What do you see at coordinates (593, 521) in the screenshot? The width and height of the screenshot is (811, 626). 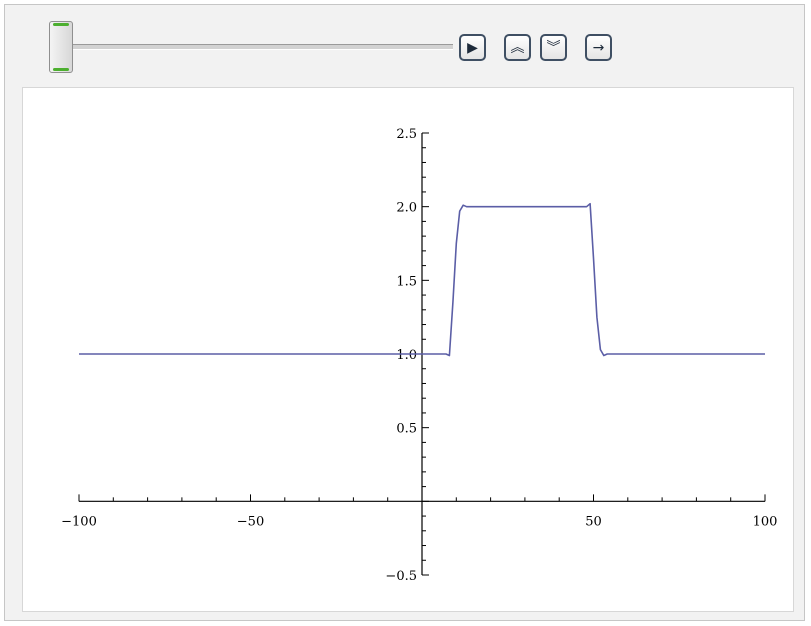 I see `x-tick-label: 50` at bounding box center [593, 521].